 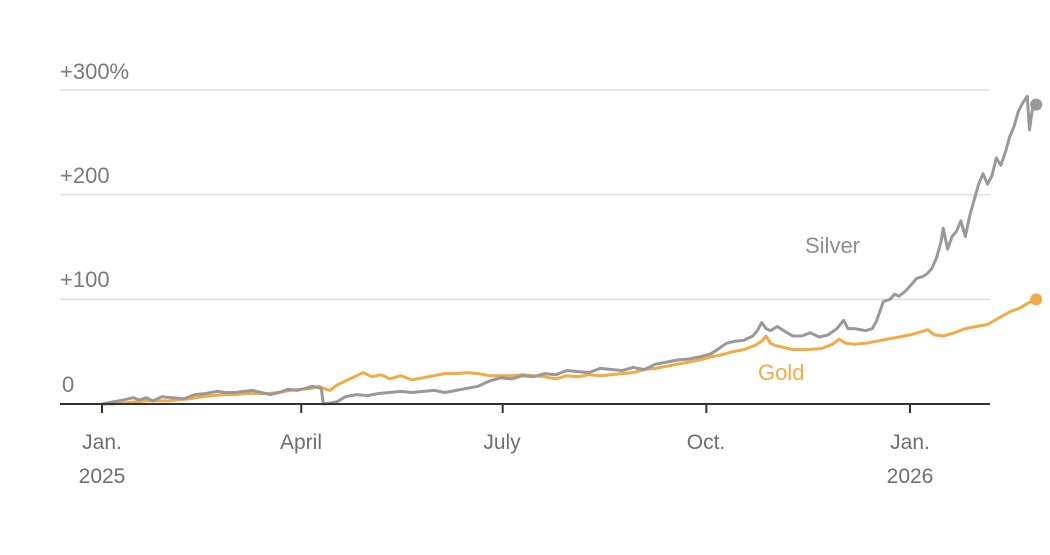 I want to click on y-tick-label-0: 0, so click(x=68, y=384).